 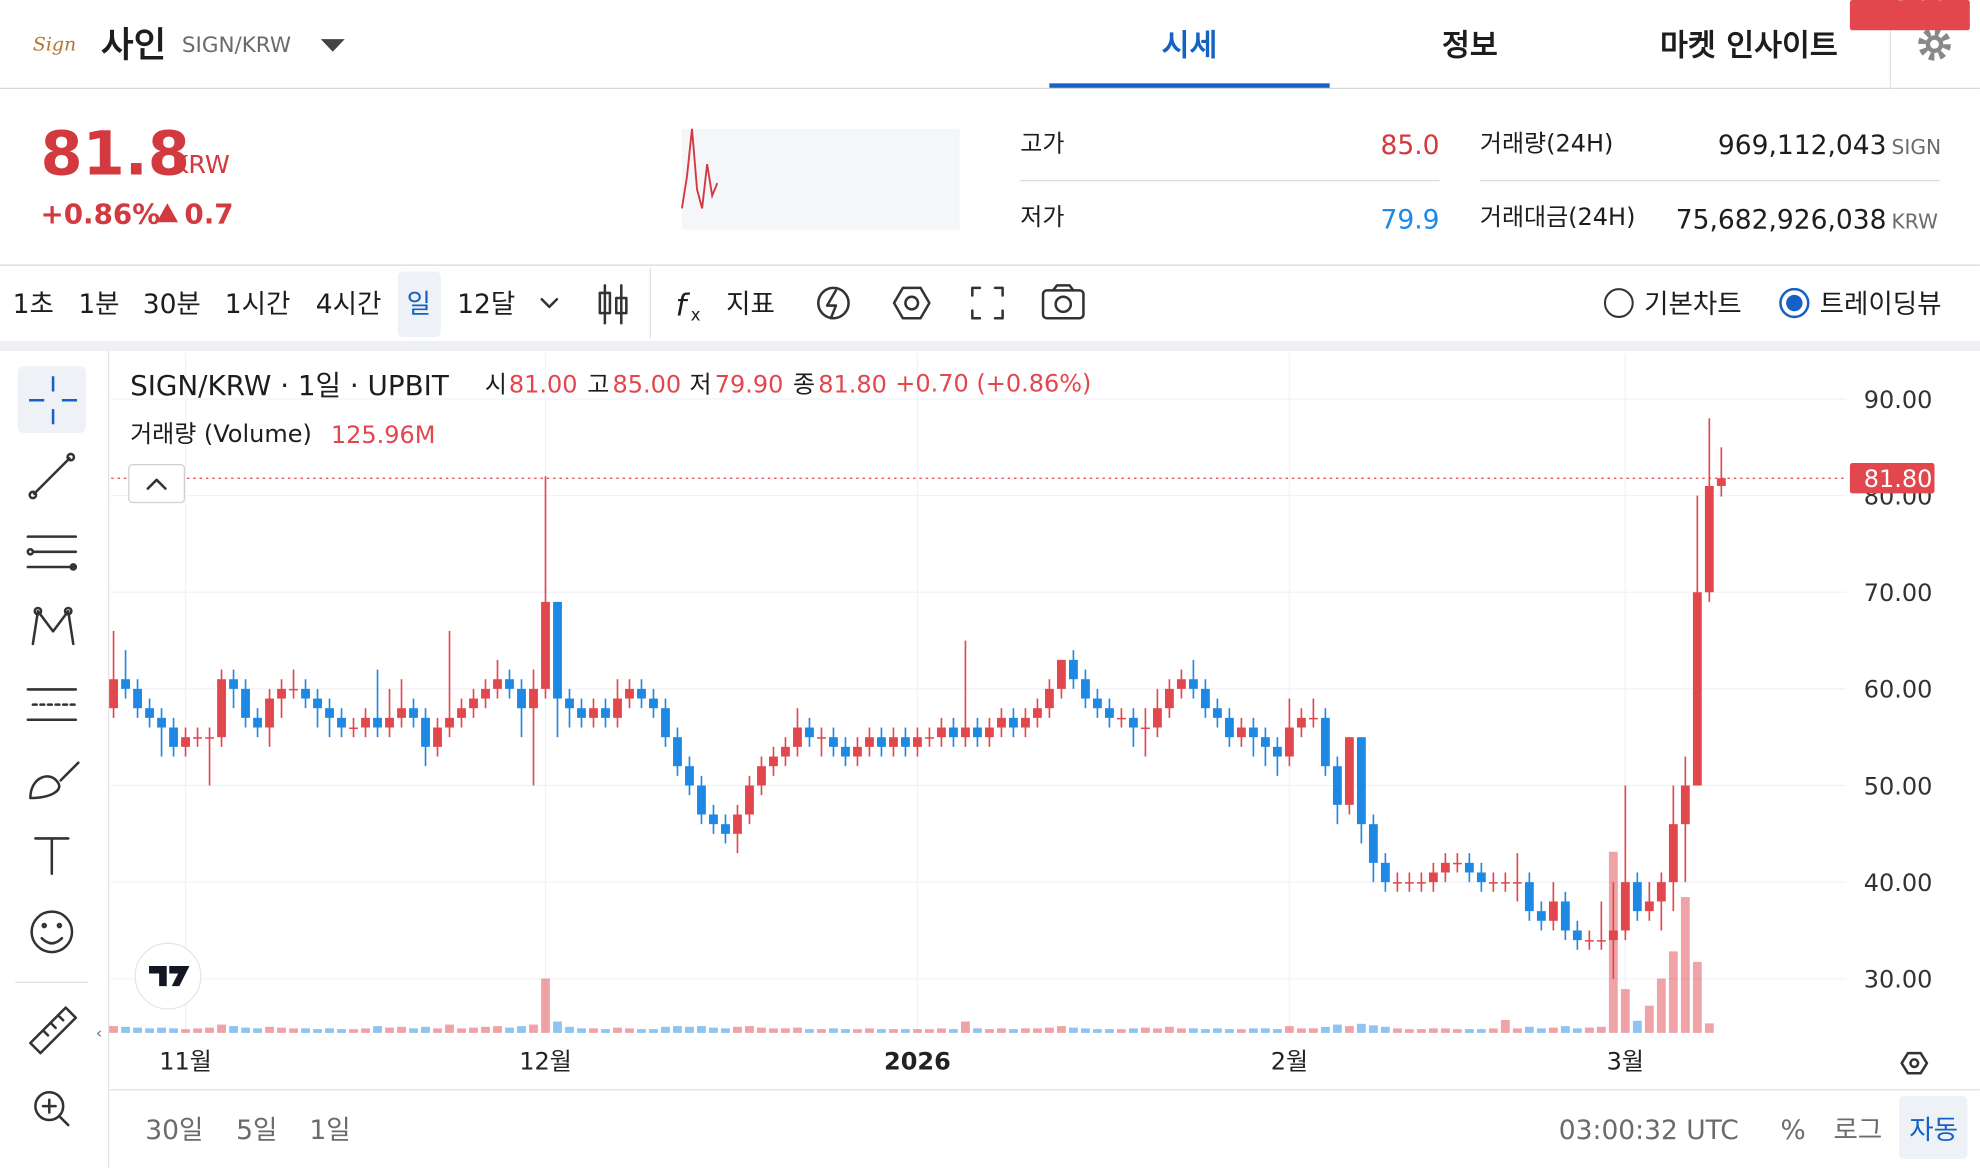 What do you see at coordinates (1898, 690) in the screenshot?
I see `y-tick-label: 60.00` at bounding box center [1898, 690].